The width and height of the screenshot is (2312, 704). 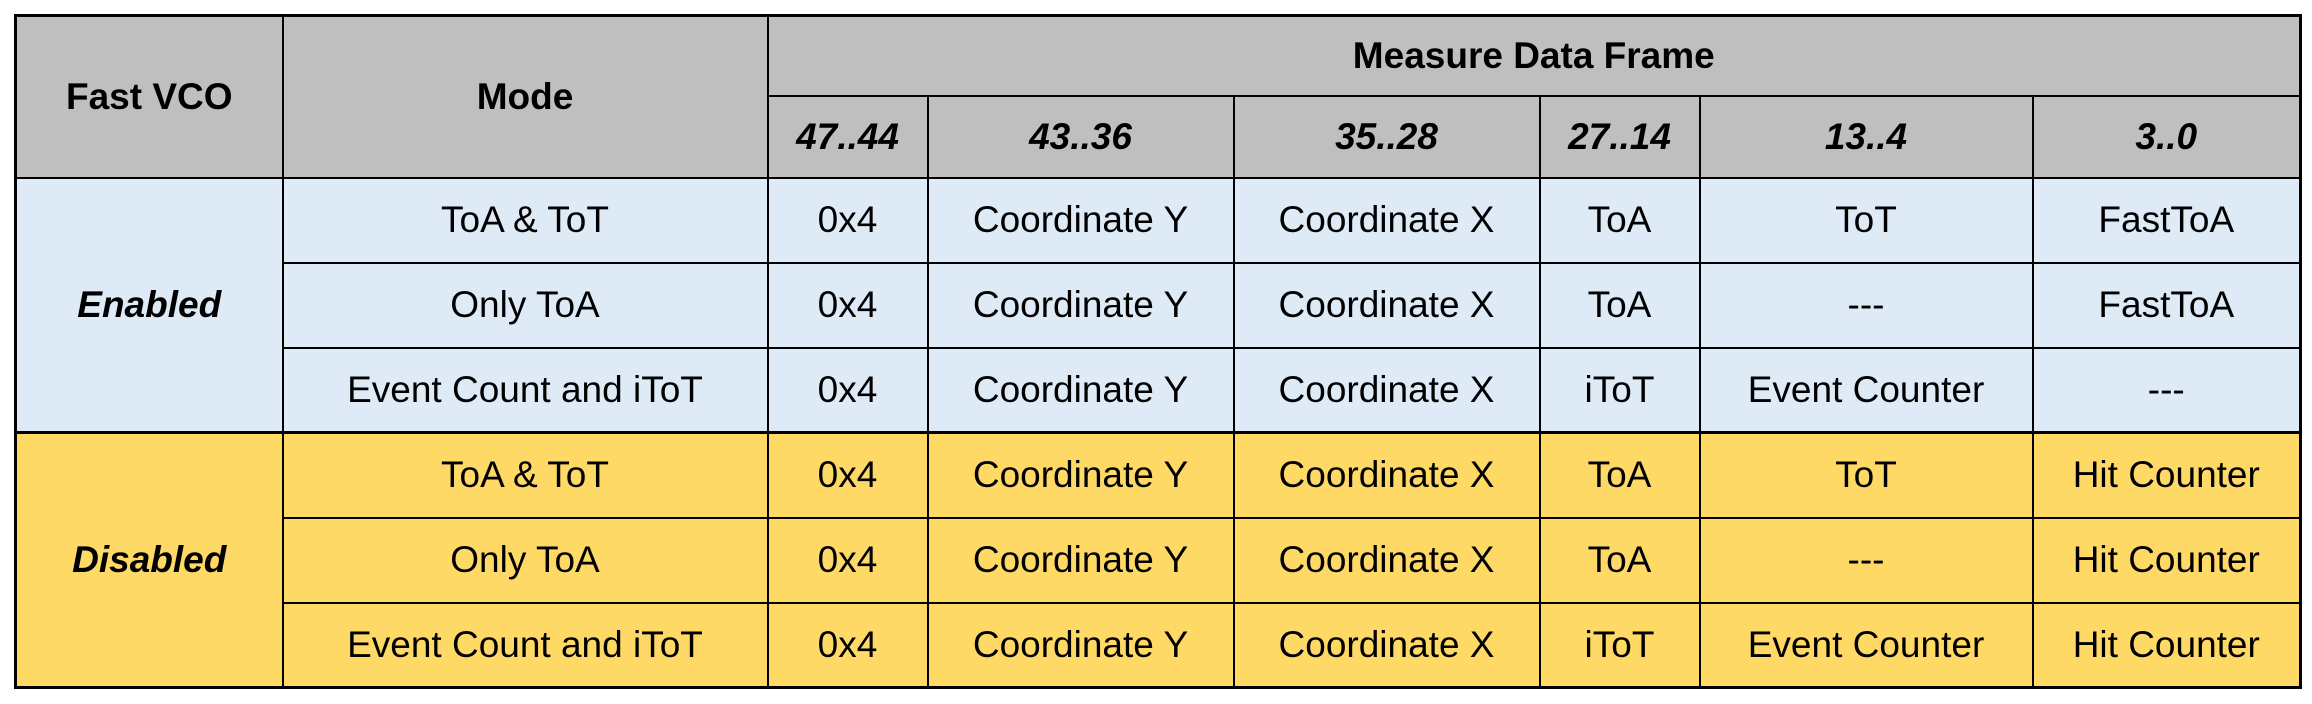 I want to click on bits-header: 43..36, so click(x=1080, y=136).